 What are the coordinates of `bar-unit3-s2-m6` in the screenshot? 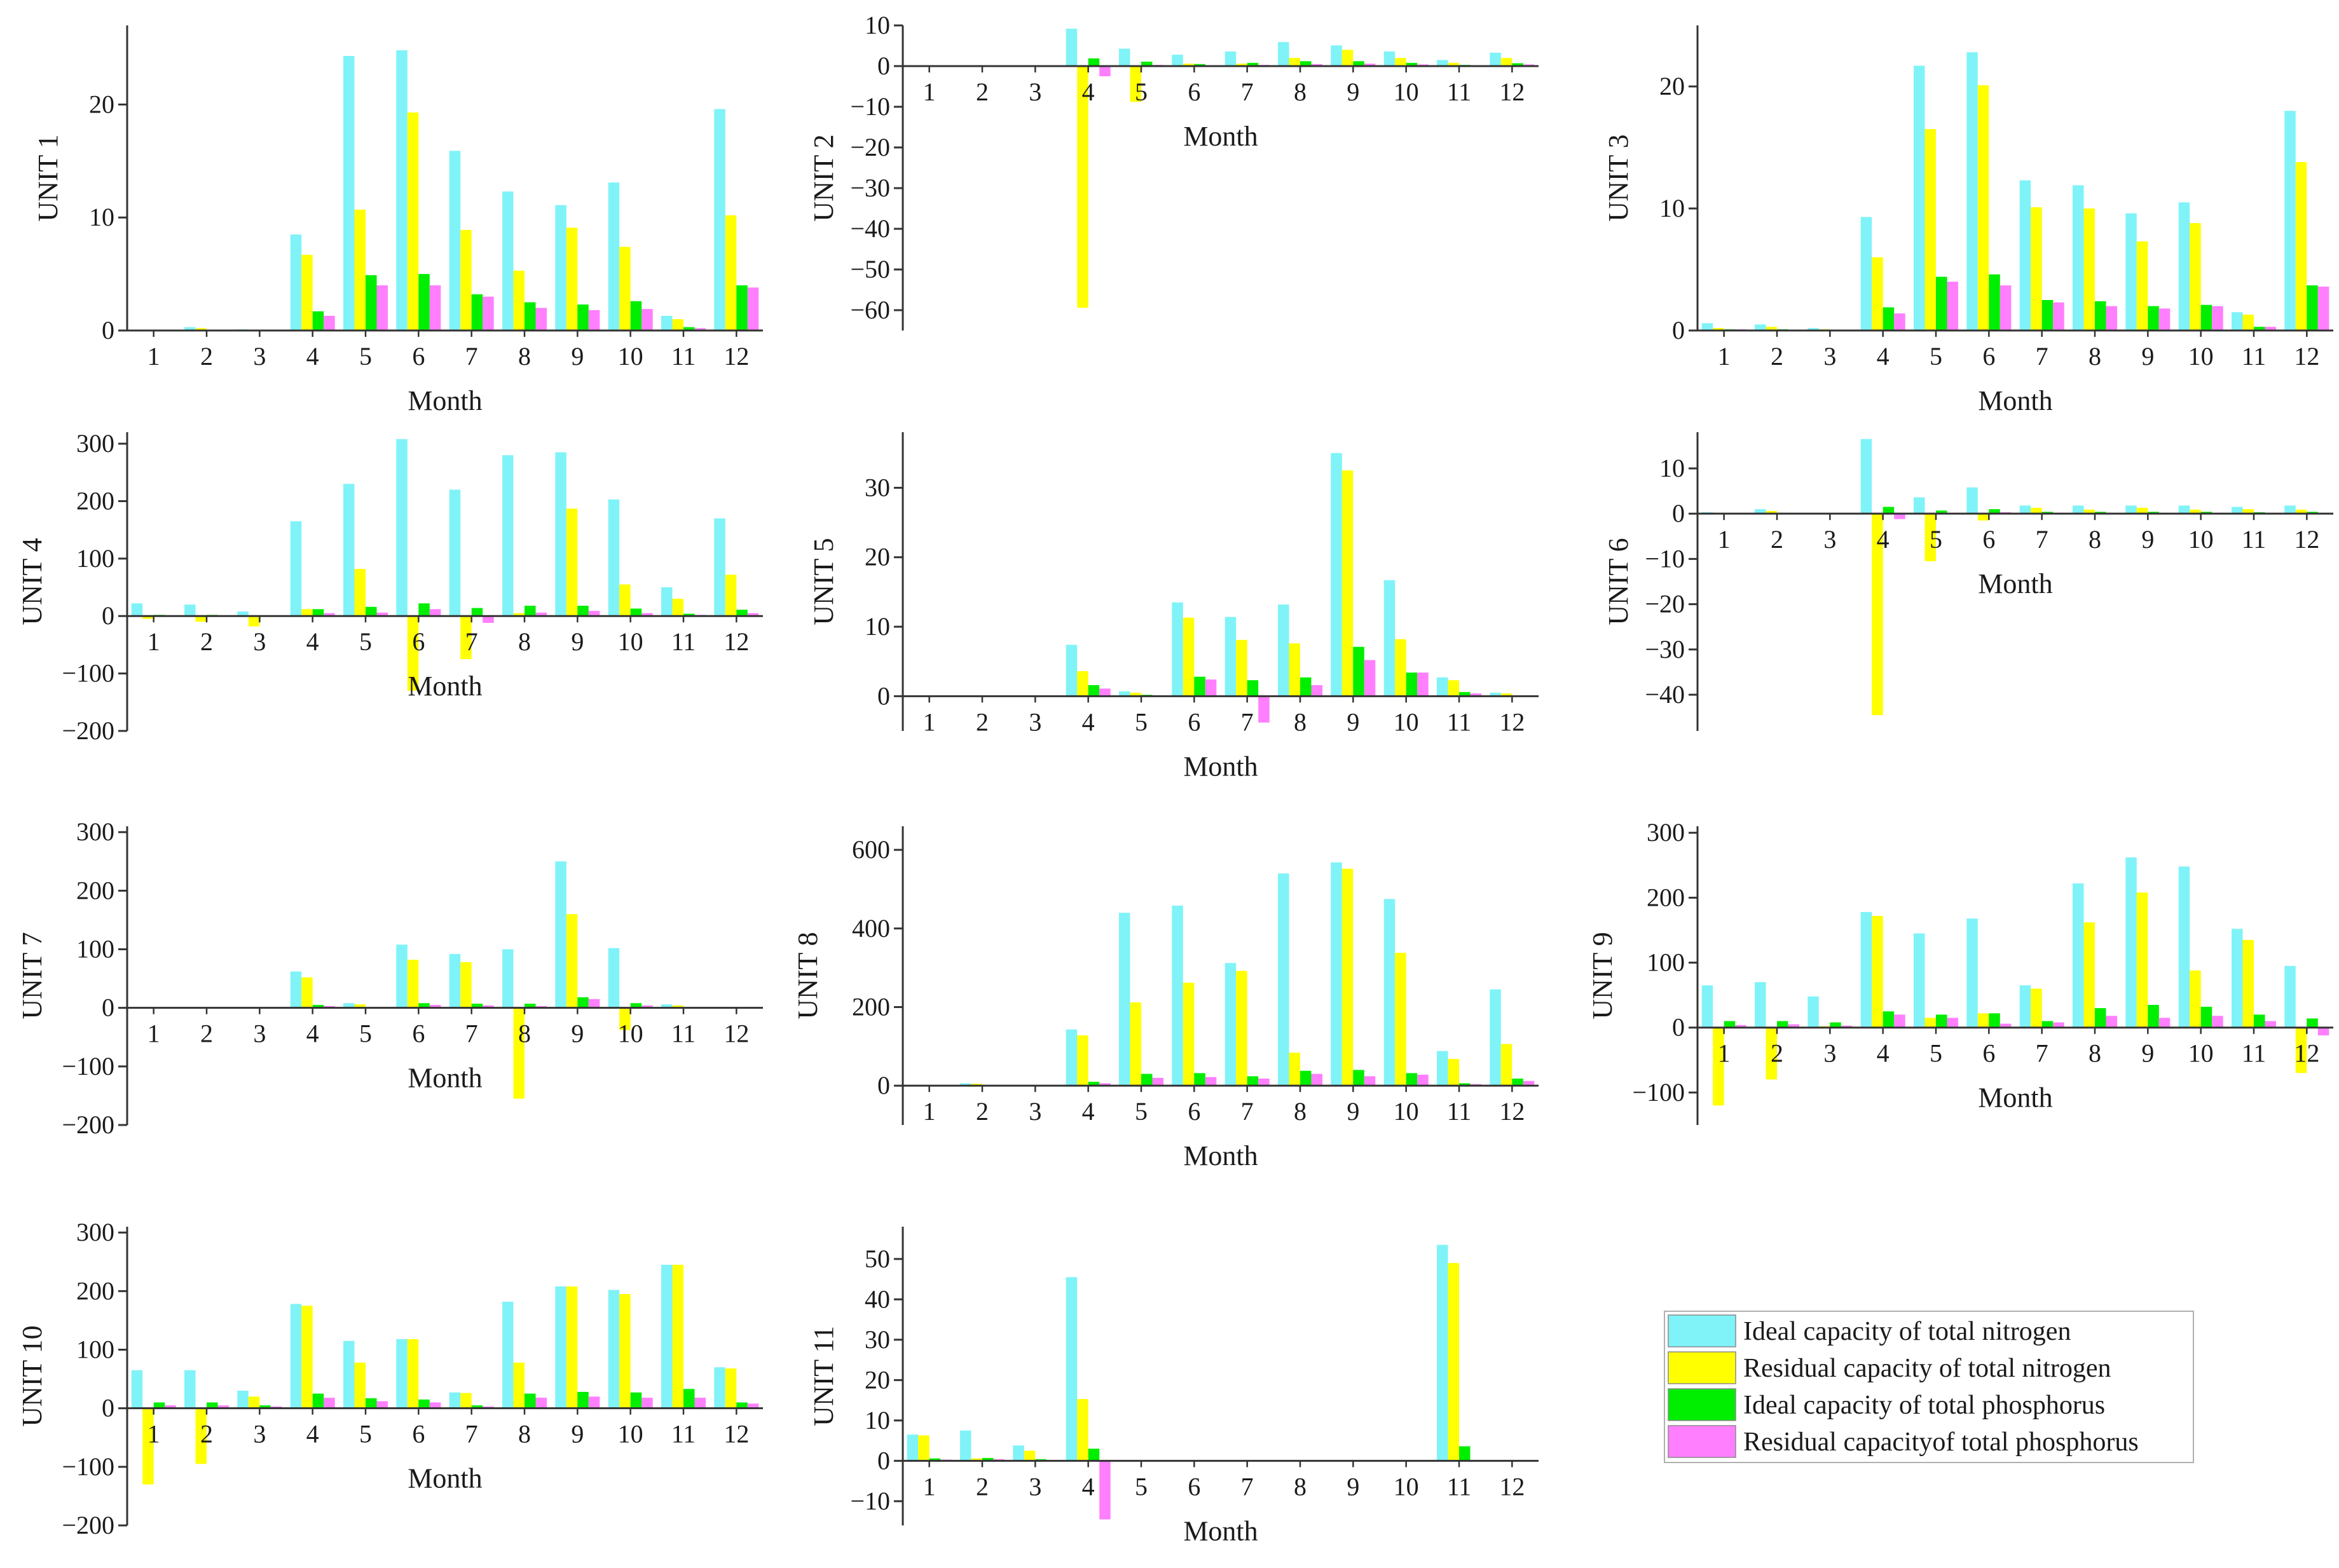 It's located at (1983, 208).